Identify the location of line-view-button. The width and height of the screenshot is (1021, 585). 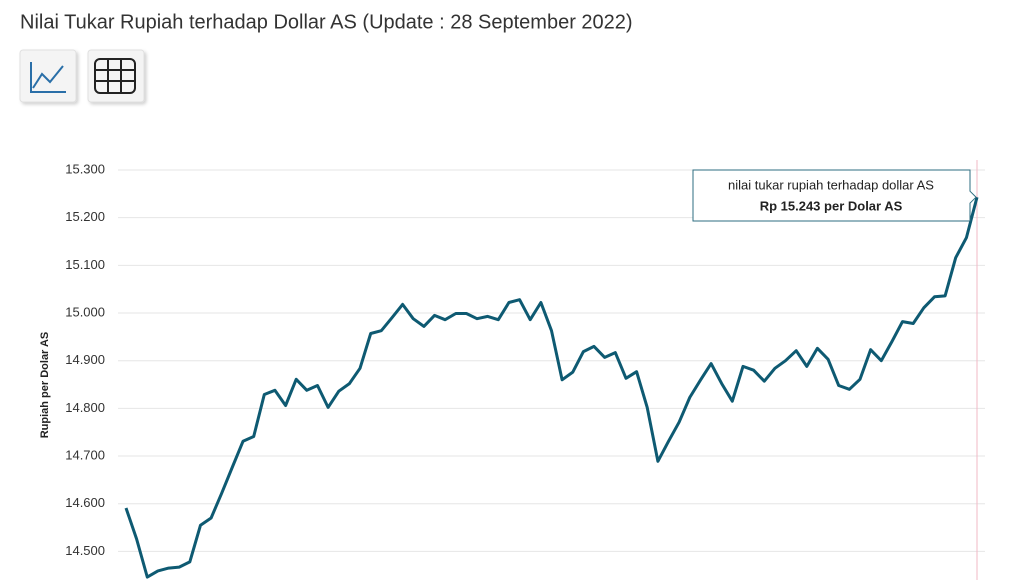
(48, 76).